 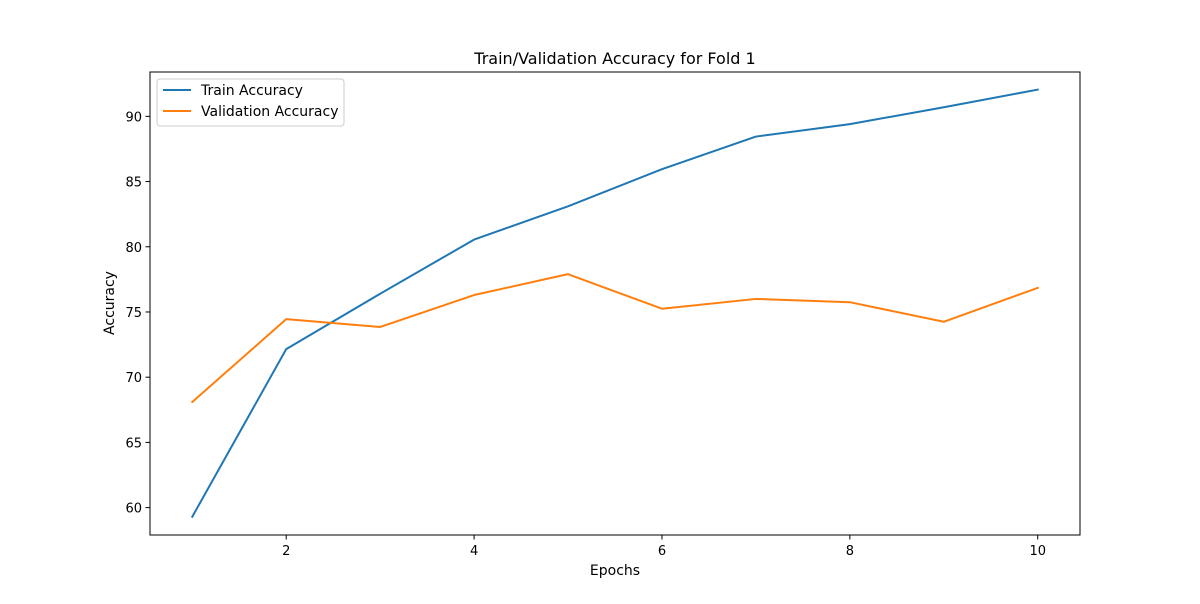 I want to click on y-tick-label: 60, so click(x=133, y=509).